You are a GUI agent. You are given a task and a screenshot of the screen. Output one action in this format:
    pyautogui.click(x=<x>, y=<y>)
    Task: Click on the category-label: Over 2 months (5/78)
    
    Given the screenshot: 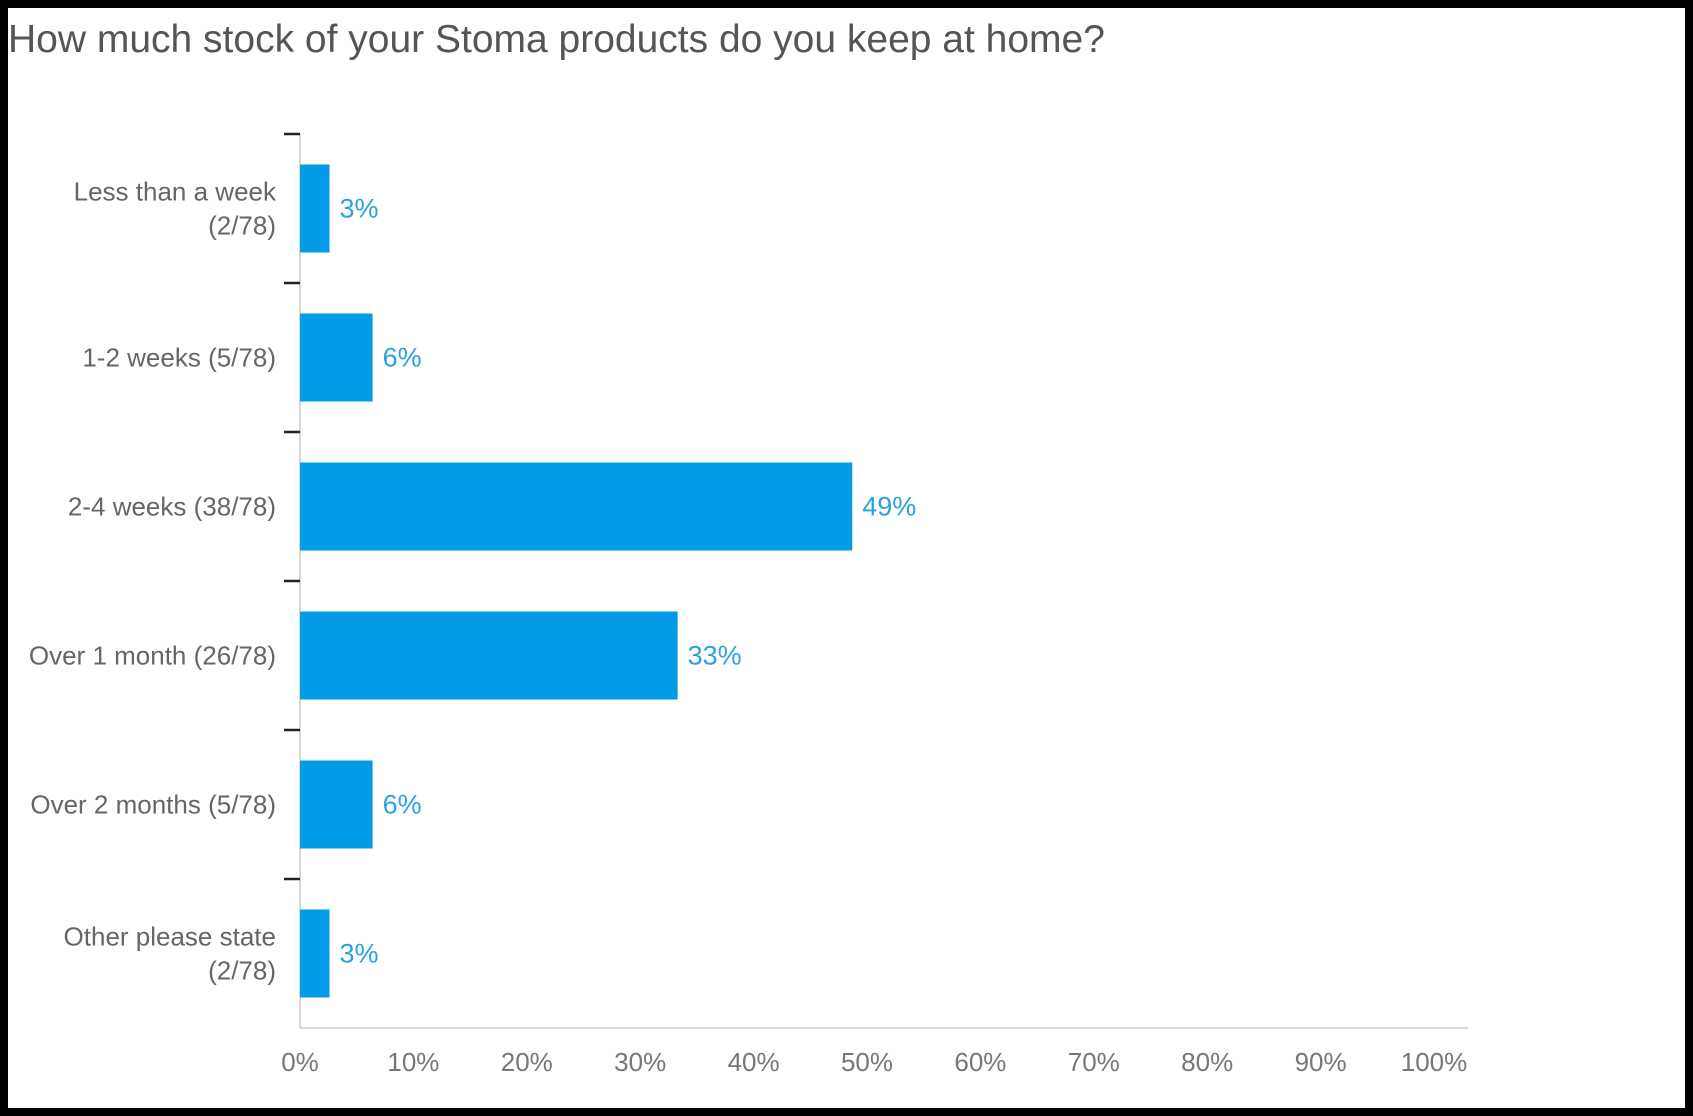 What is the action you would take?
    pyautogui.click(x=153, y=805)
    